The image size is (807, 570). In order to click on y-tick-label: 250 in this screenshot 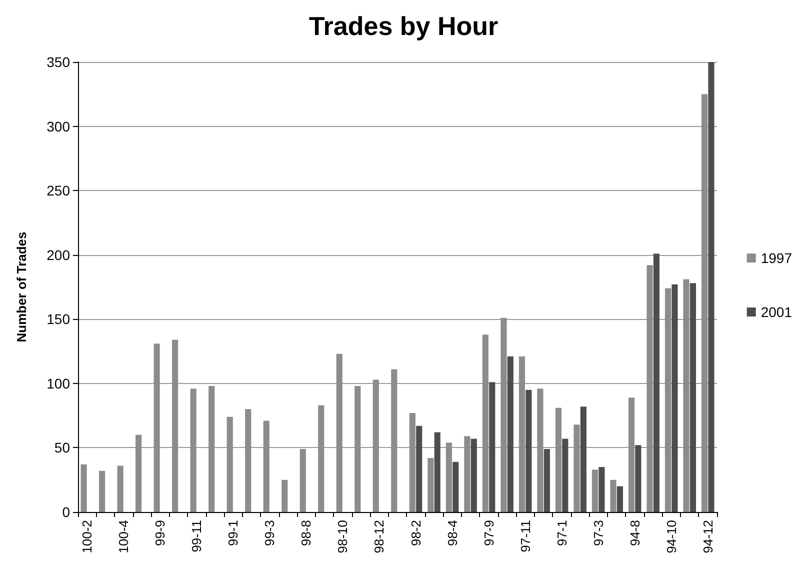, I will do `click(58, 190)`.